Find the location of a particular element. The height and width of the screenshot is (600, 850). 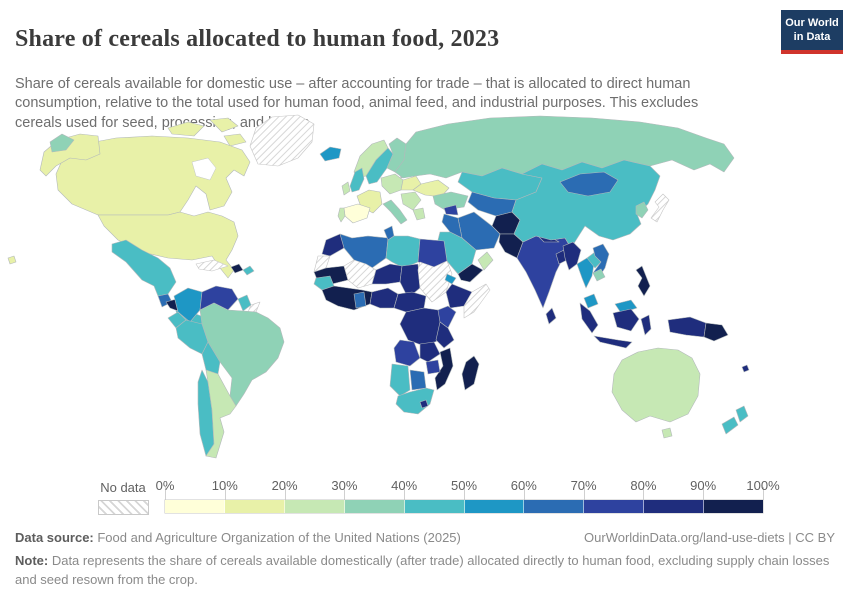

legend-no-data-swatch is located at coordinates (123, 507).